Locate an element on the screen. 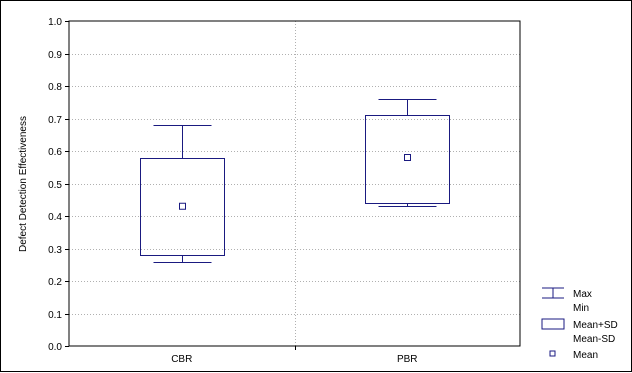 The height and width of the screenshot is (373, 632). legend-mean-label: Mean is located at coordinates (585, 355).